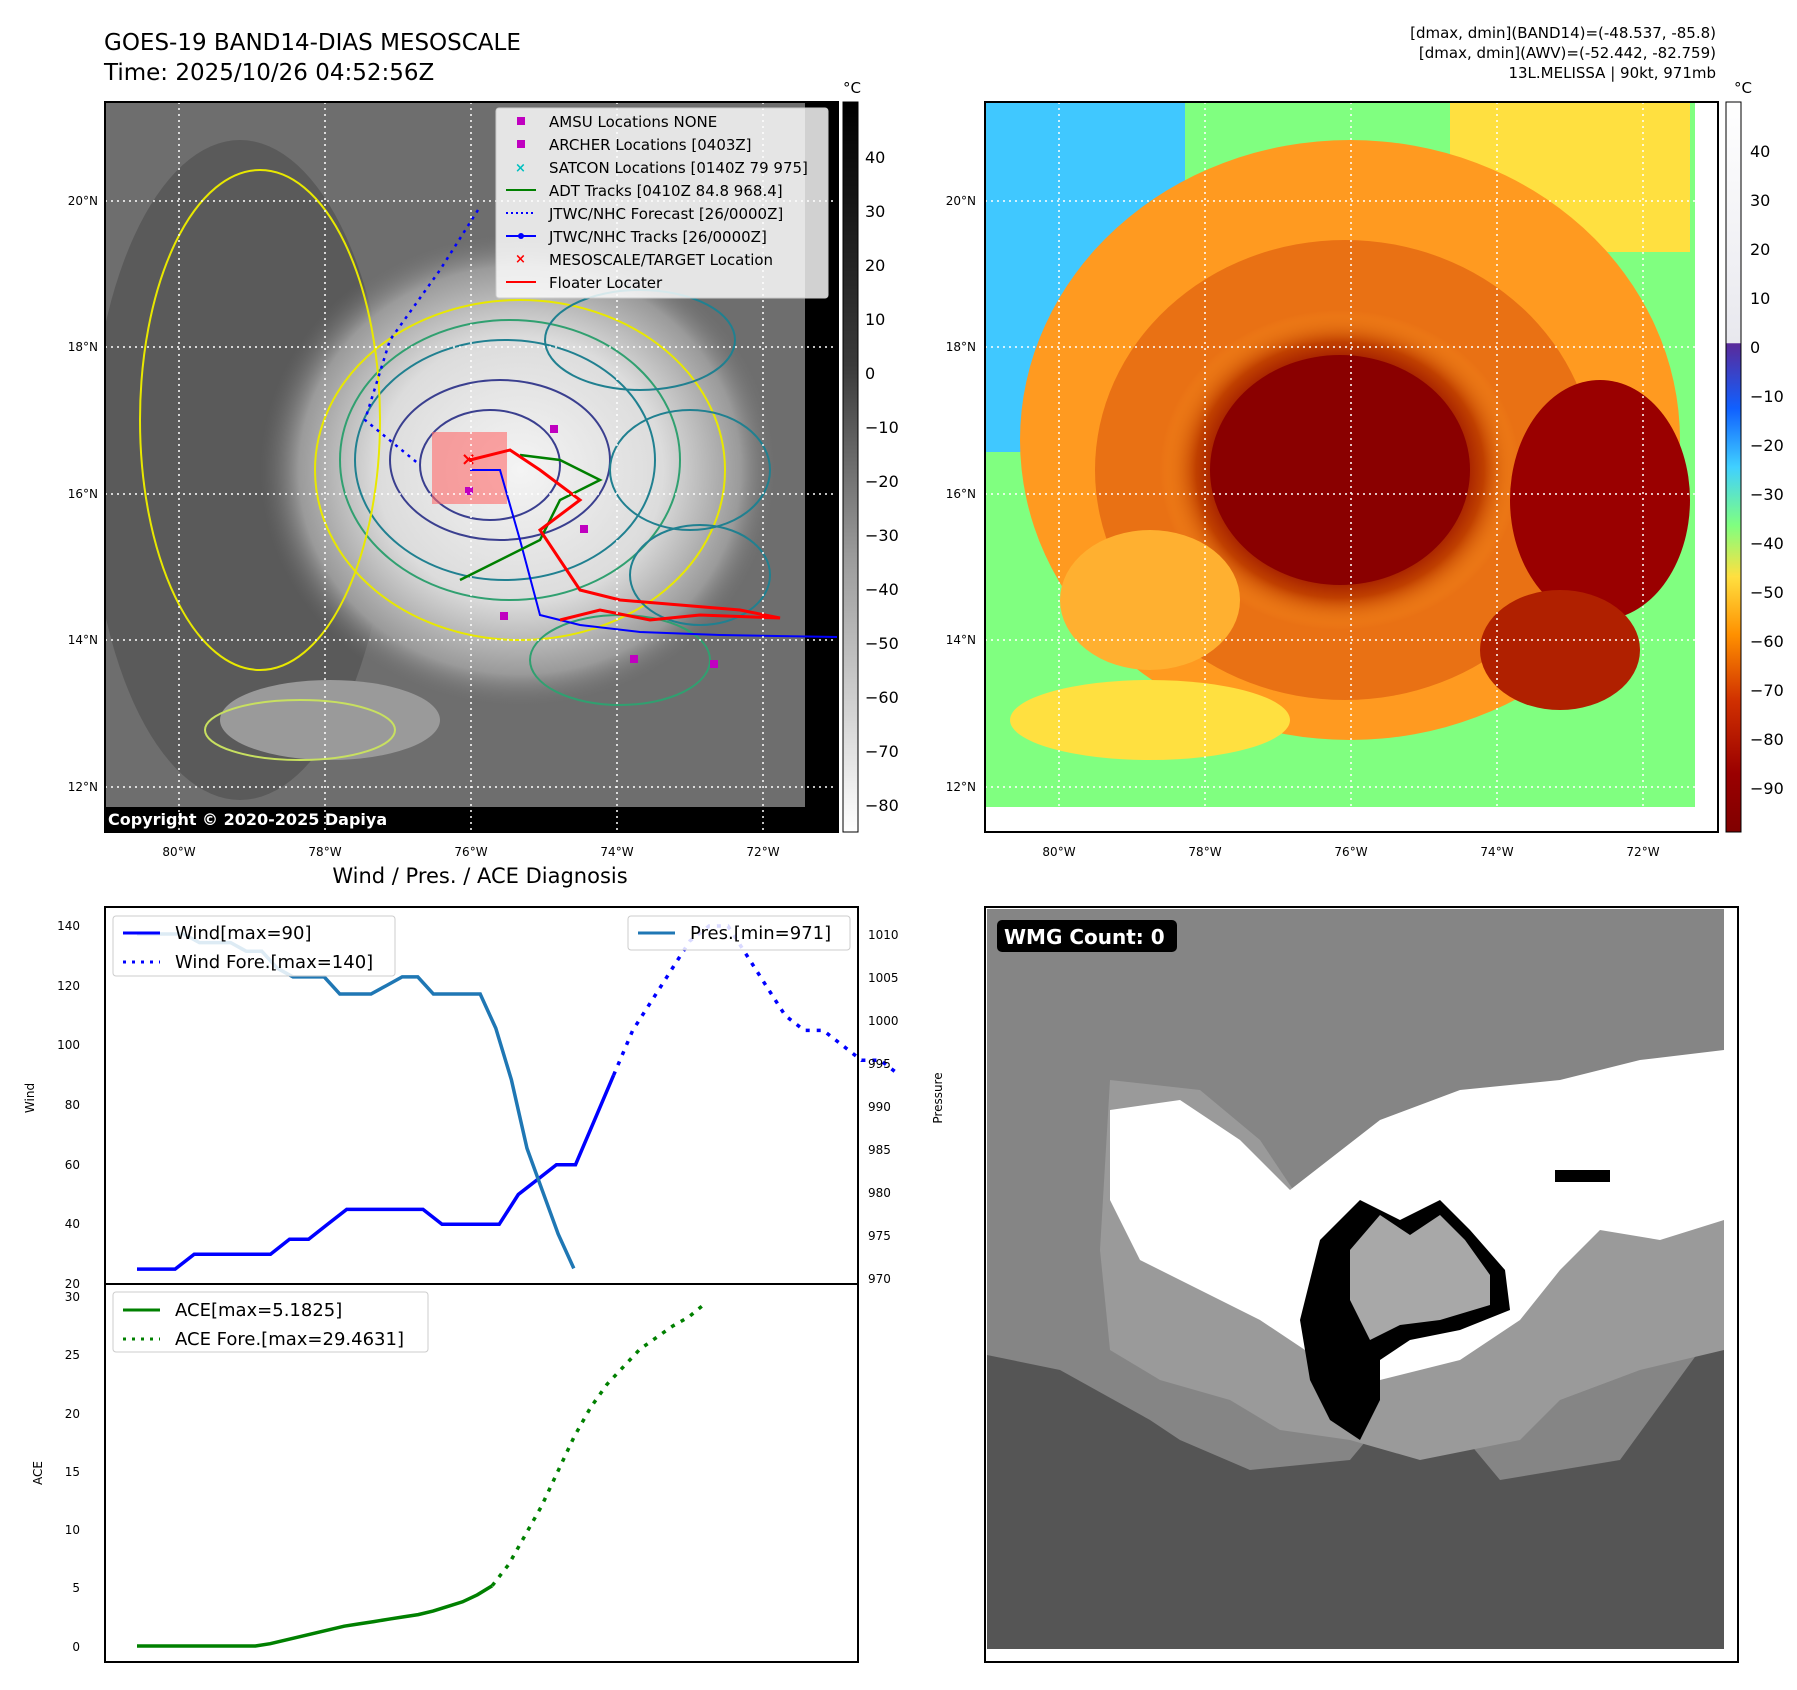 Image resolution: width=1797 pixels, height=1690 pixels. I want to click on legend-marker-target: ×, so click(520, 259).